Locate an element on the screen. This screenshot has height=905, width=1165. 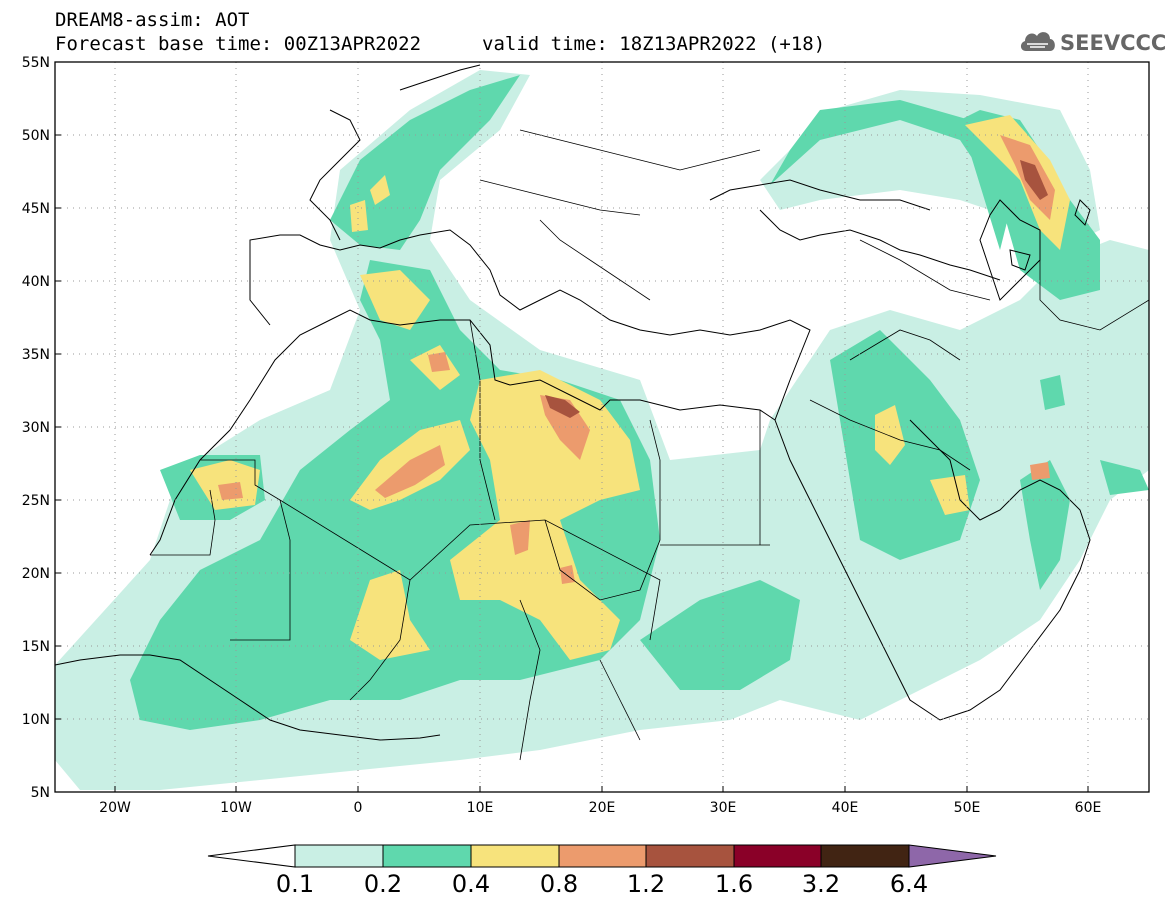
lat-label: 20N is located at coordinates (36, 574).